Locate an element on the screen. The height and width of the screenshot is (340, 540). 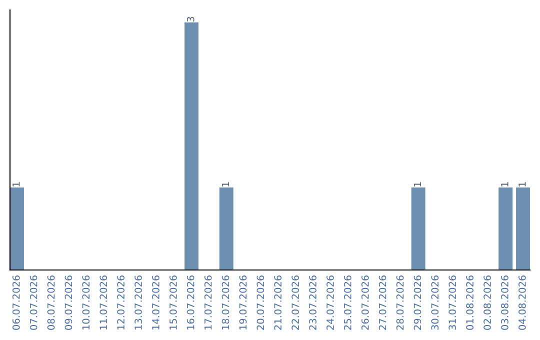
x-tick-label: 31.07.2026 is located at coordinates (452, 302).